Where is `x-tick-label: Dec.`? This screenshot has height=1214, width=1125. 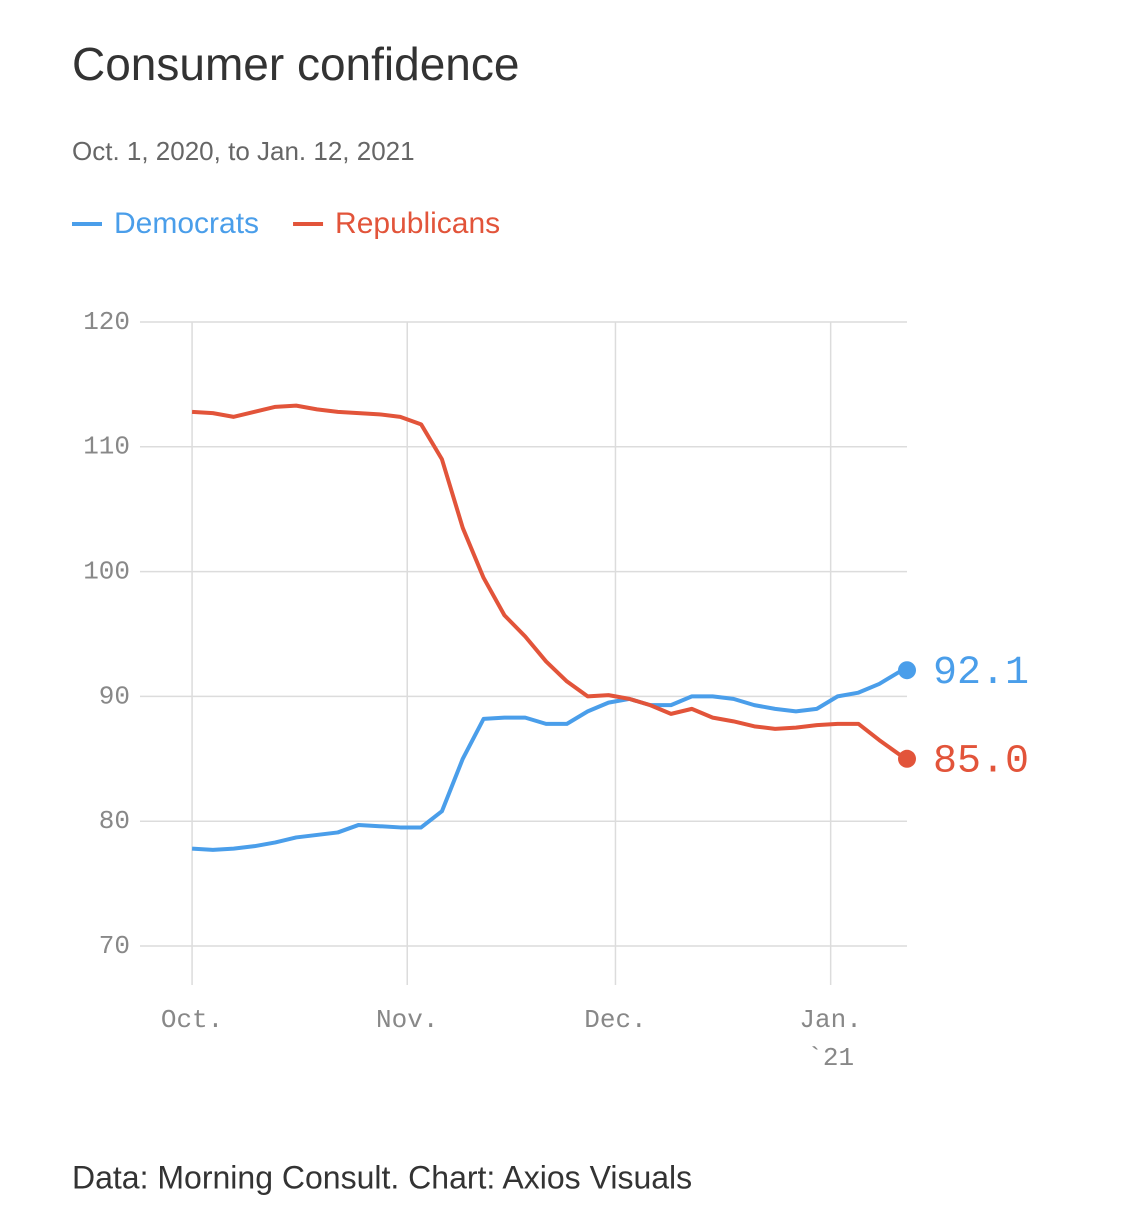 x-tick-label: Dec. is located at coordinates (615, 1020).